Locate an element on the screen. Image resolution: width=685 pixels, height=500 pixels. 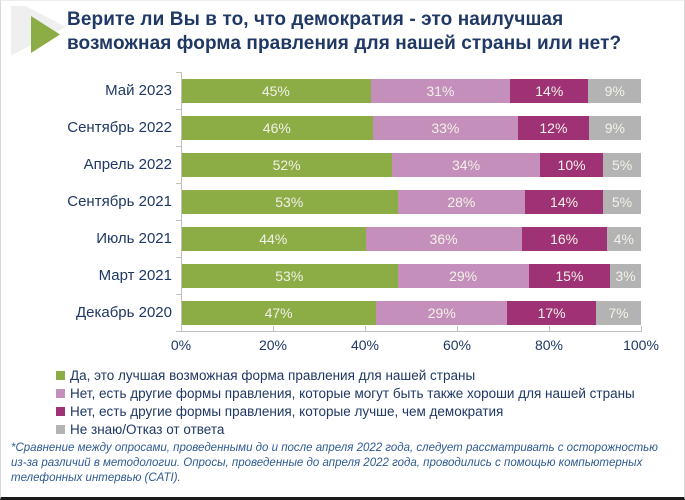
bar-segment: 12% is located at coordinates (553, 127).